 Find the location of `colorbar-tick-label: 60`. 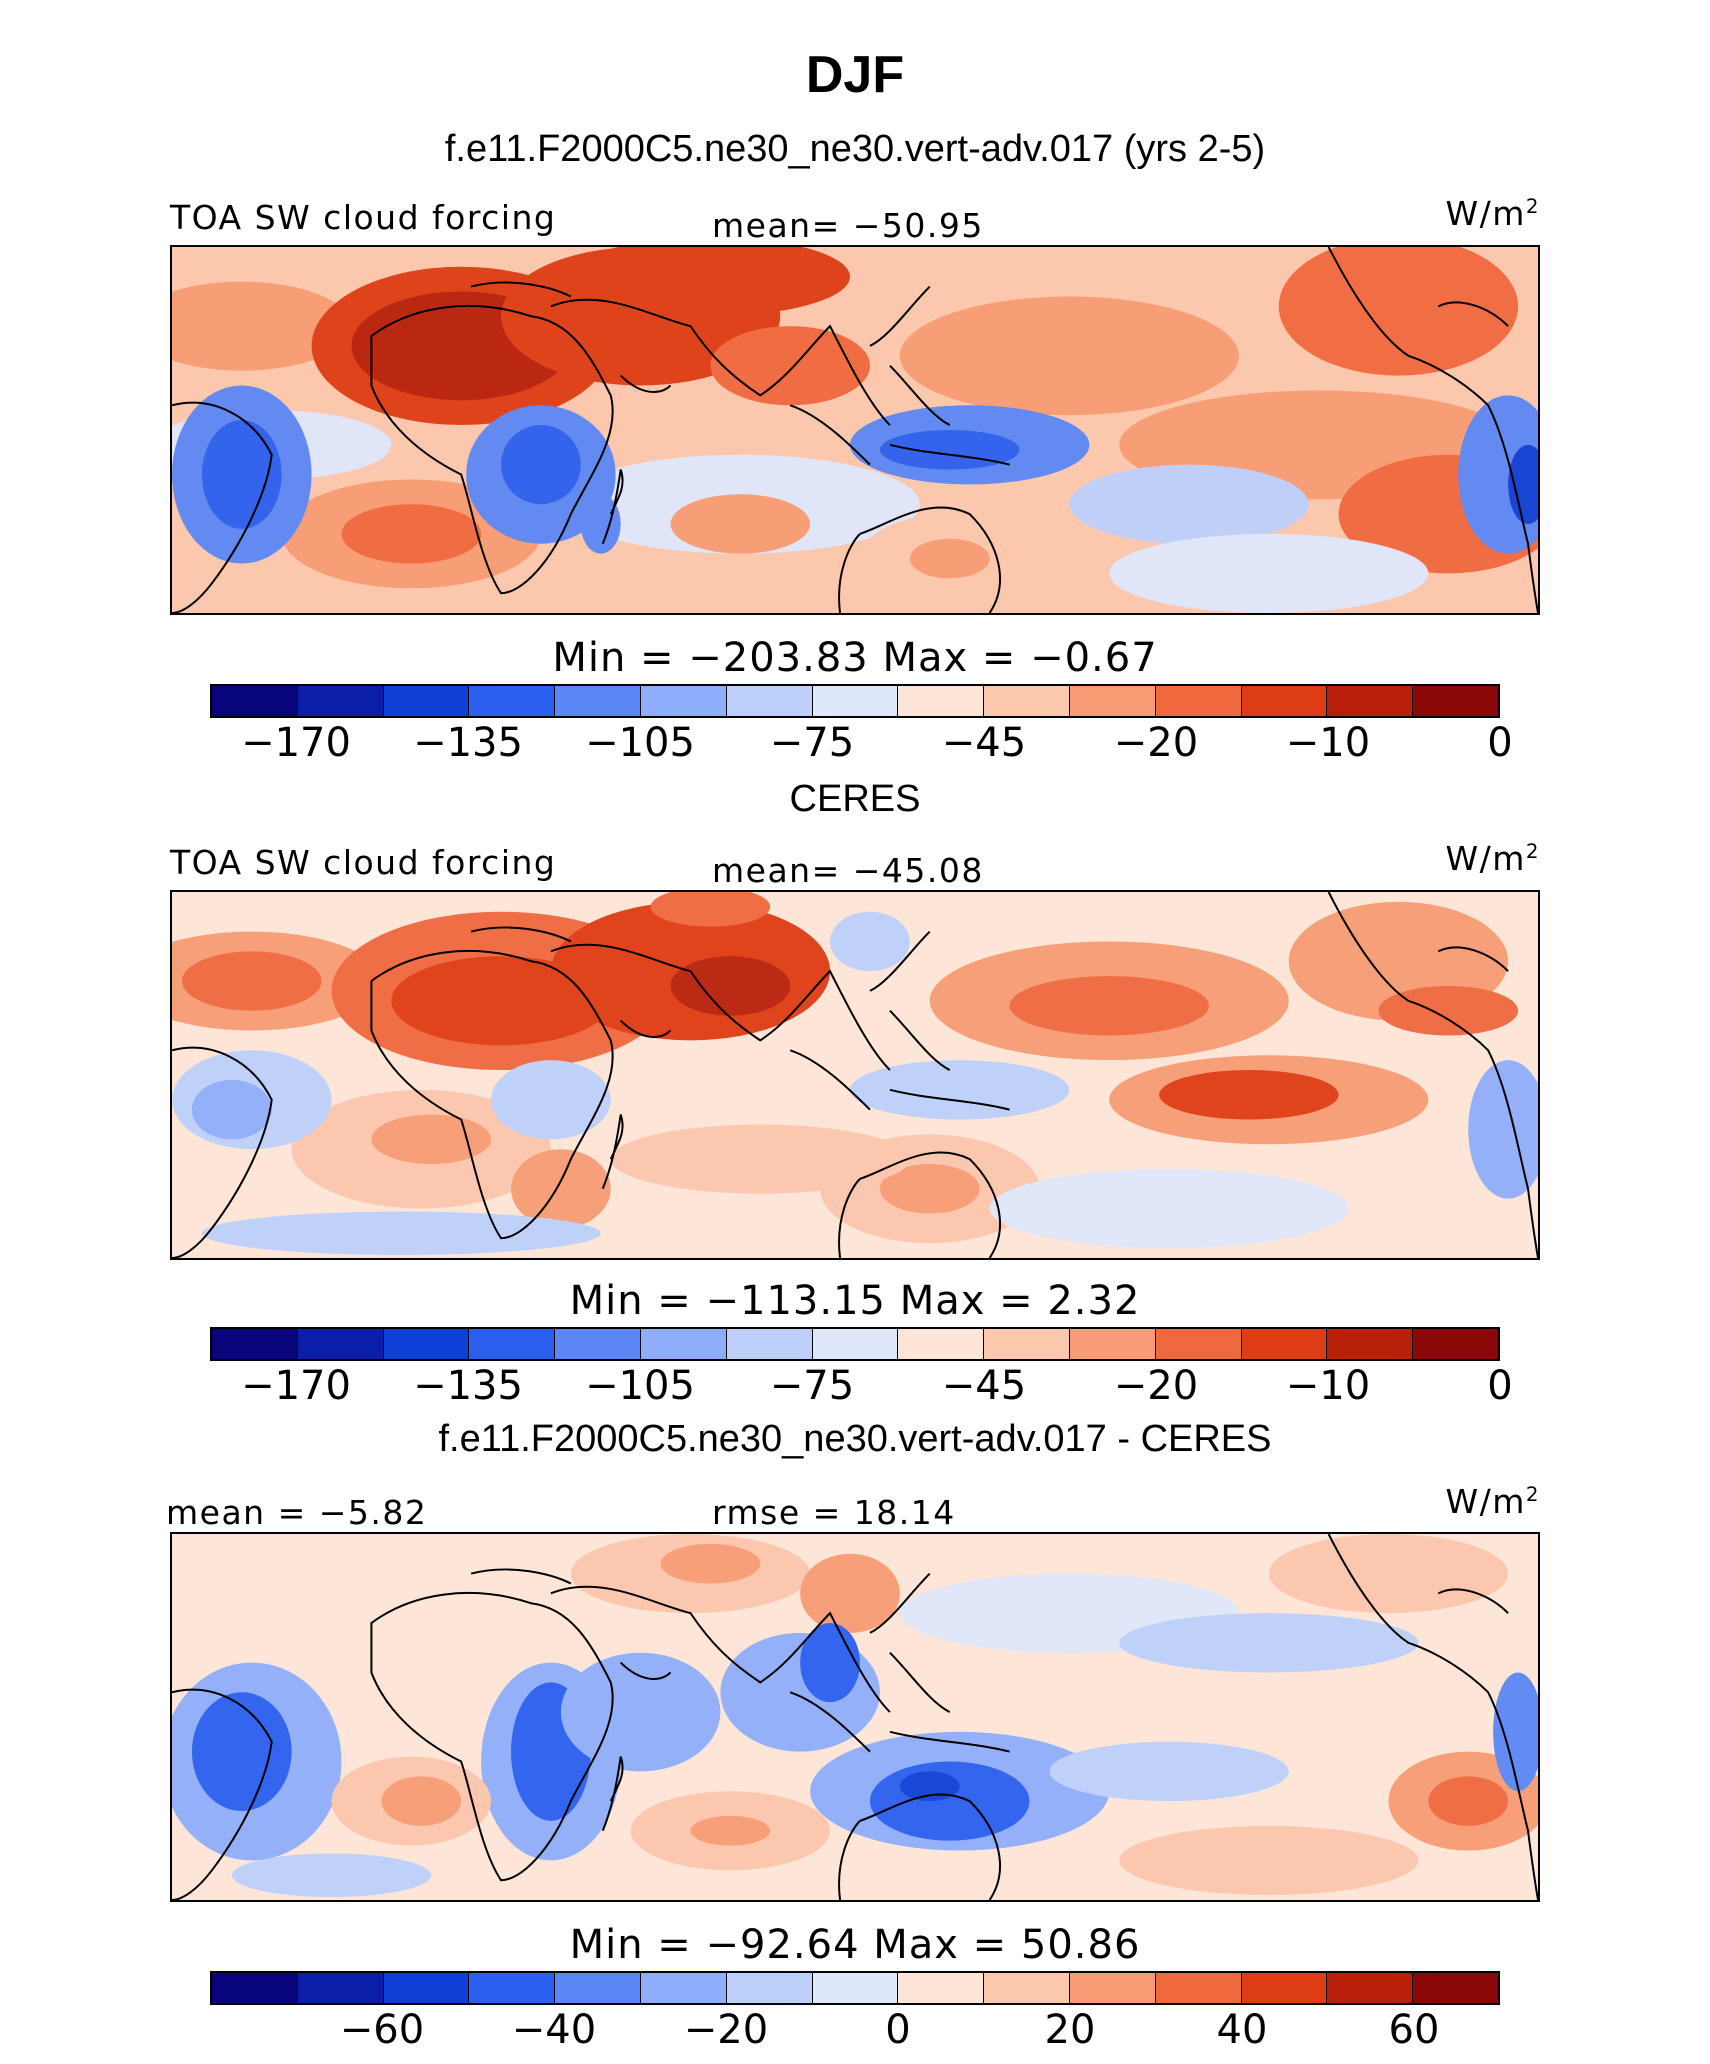

colorbar-tick-label: 60 is located at coordinates (1414, 2030).